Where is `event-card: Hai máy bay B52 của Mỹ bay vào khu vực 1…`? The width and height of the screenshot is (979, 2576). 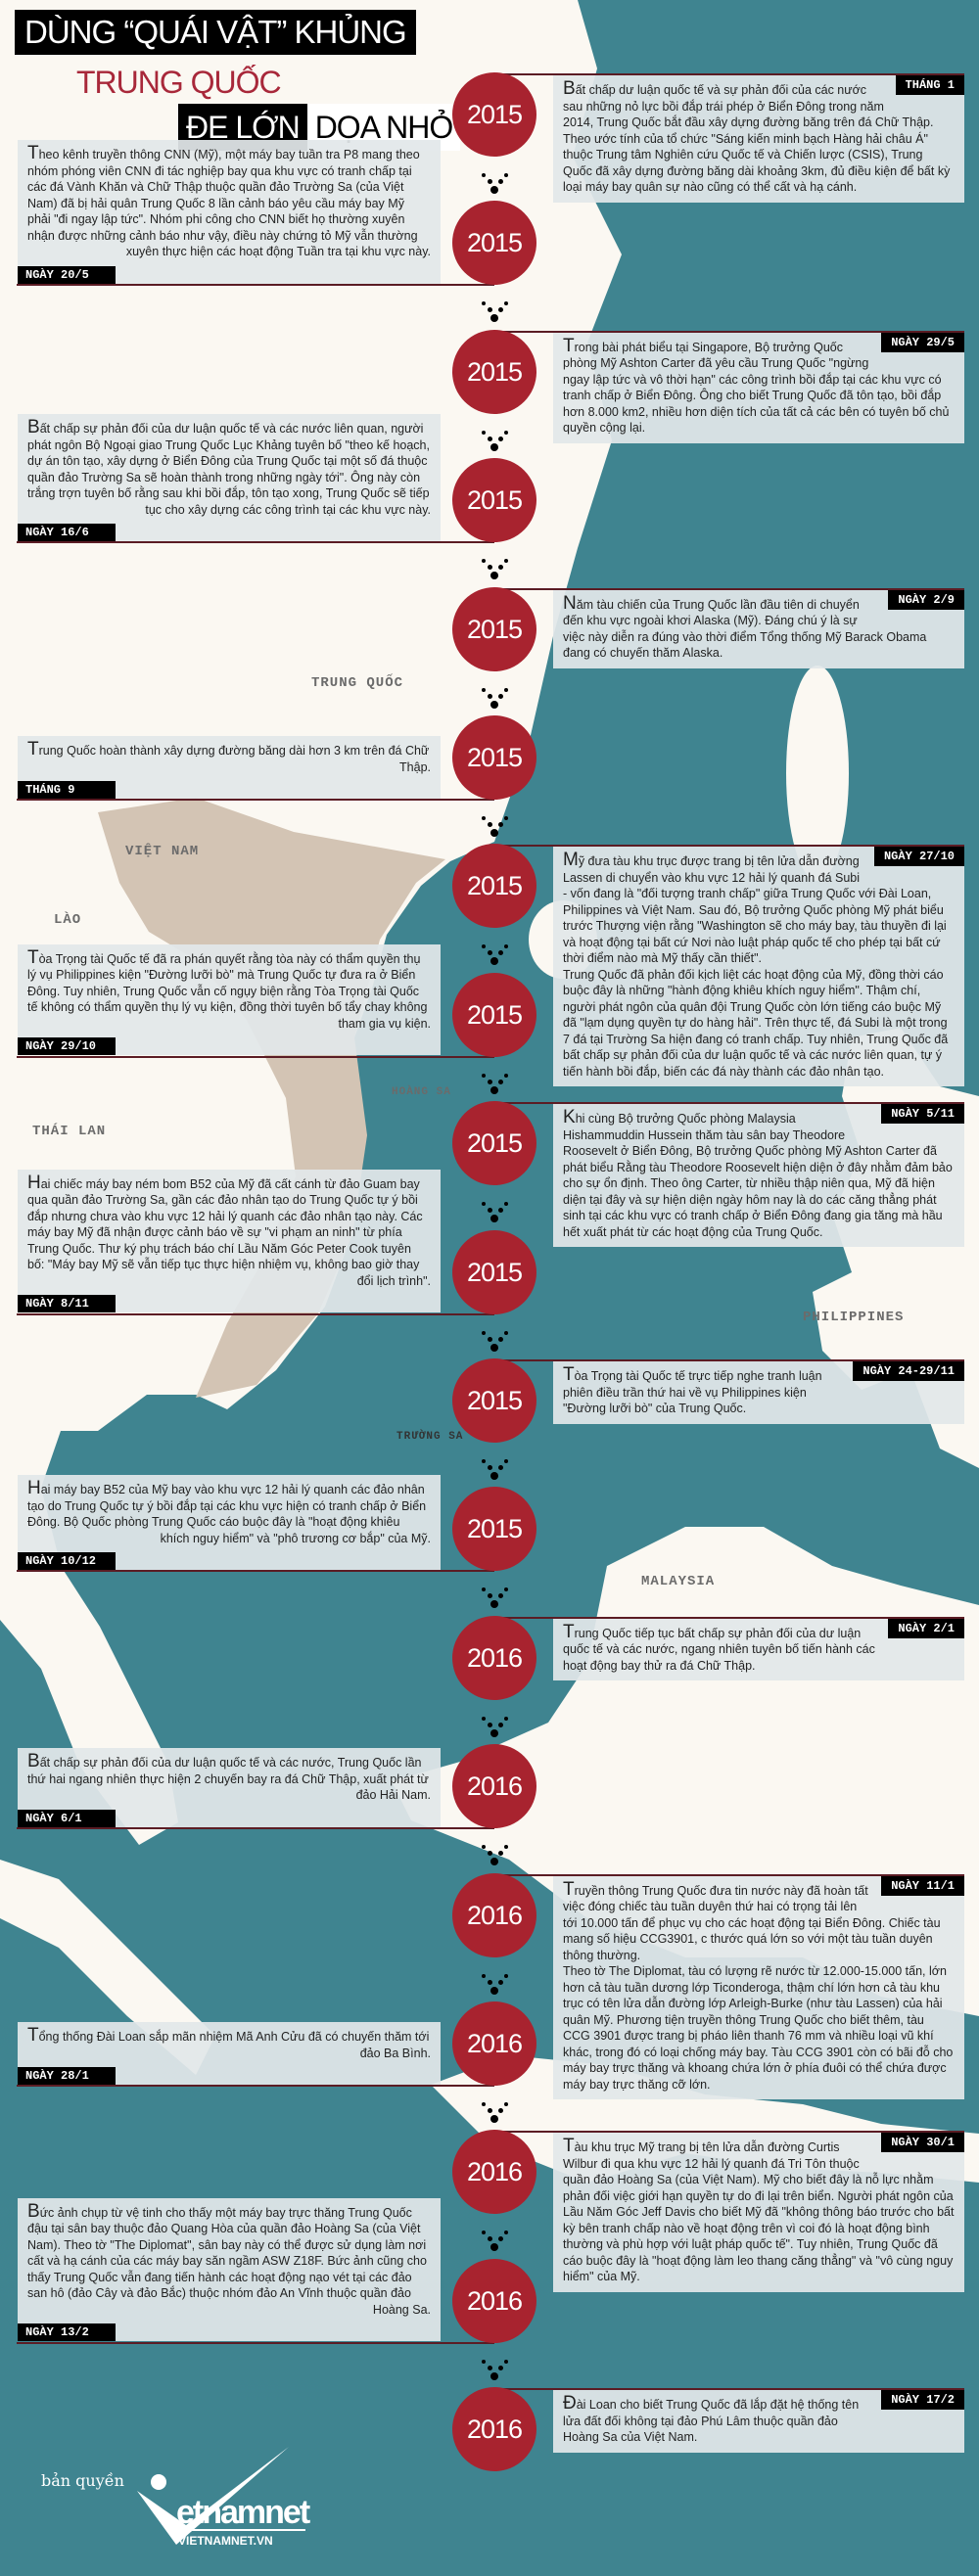 event-card: Hai máy bay B52 của Mỹ bay vào khu vực 1… is located at coordinates (229, 1523).